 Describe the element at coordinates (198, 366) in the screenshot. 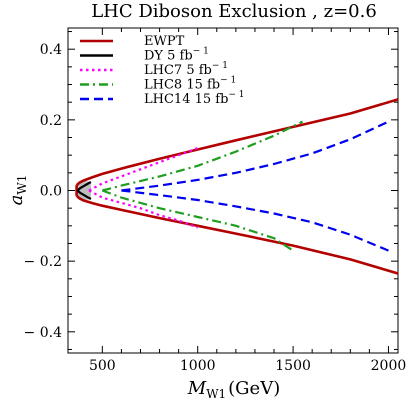

I see `x-tick-label: 1000` at that location.